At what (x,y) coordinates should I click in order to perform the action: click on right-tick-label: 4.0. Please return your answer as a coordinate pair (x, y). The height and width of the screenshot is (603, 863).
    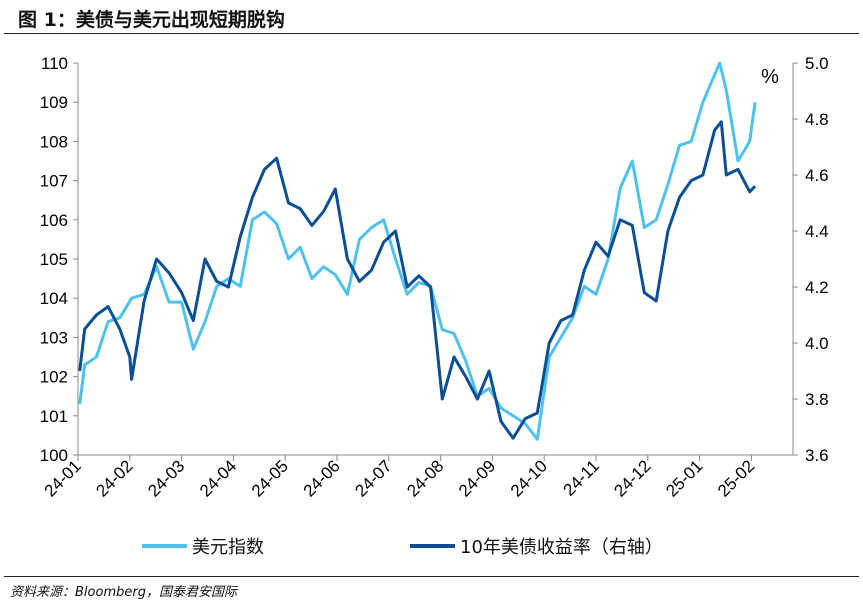
    Looking at the image, I should click on (817, 343).